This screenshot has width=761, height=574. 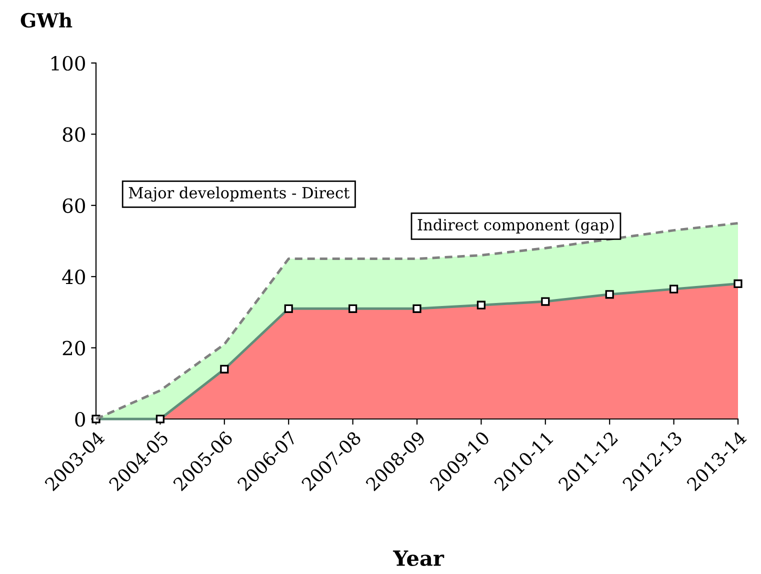 I want to click on series-label: Indirect component (gap), so click(x=516, y=226).